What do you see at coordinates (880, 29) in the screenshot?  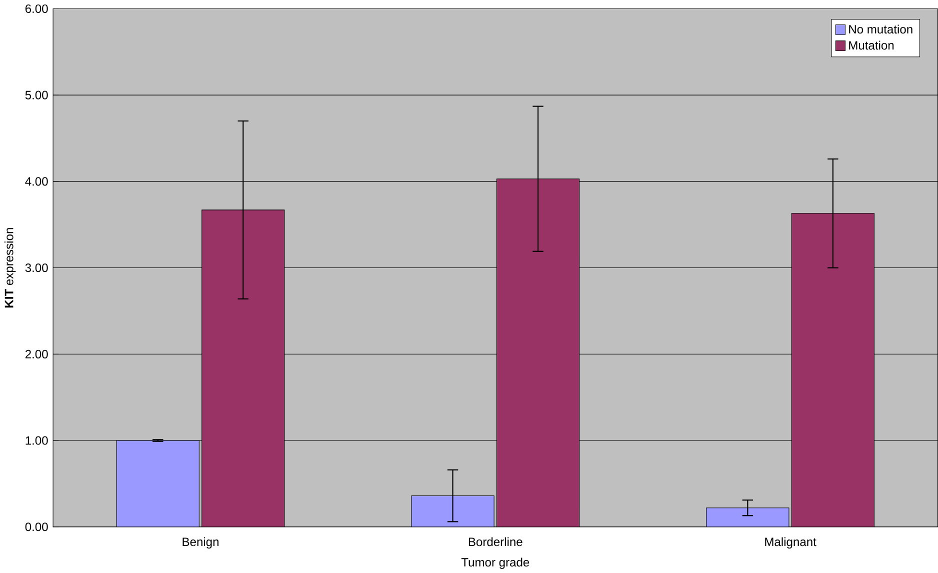 I see `legend-label: No mutation` at bounding box center [880, 29].